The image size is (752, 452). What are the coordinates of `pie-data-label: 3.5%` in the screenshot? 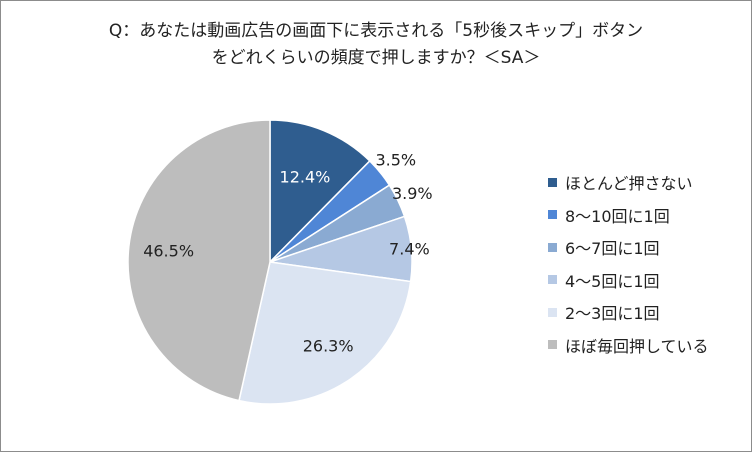 It's located at (395, 159).